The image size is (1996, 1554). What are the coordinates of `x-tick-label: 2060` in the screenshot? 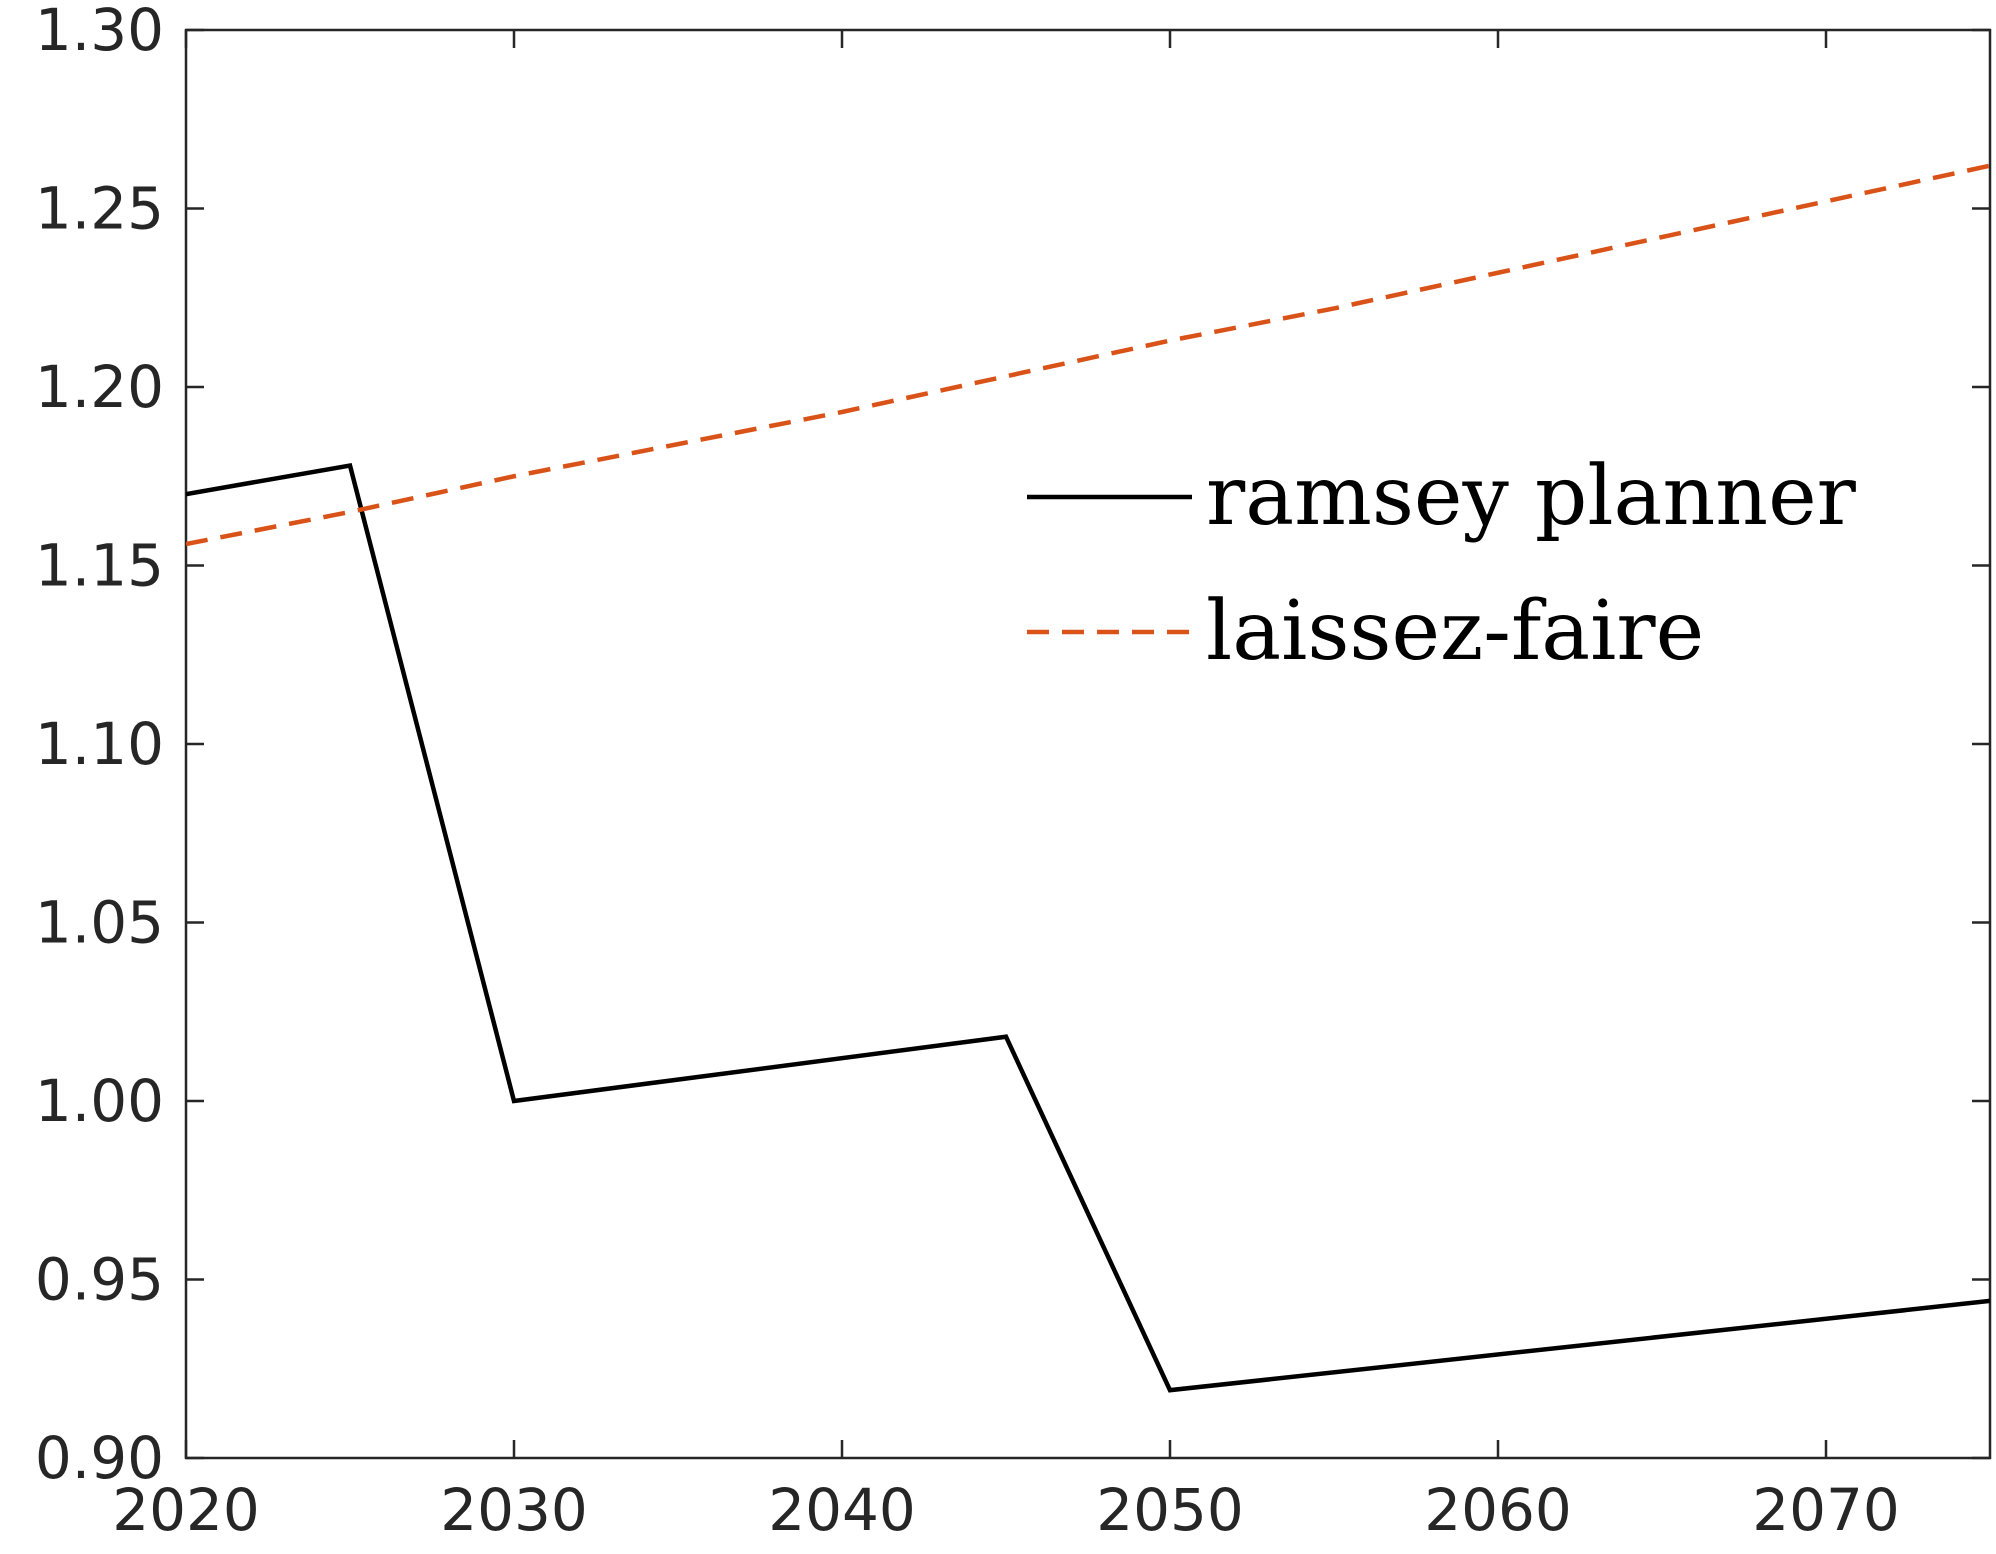 It's located at (1498, 1510).